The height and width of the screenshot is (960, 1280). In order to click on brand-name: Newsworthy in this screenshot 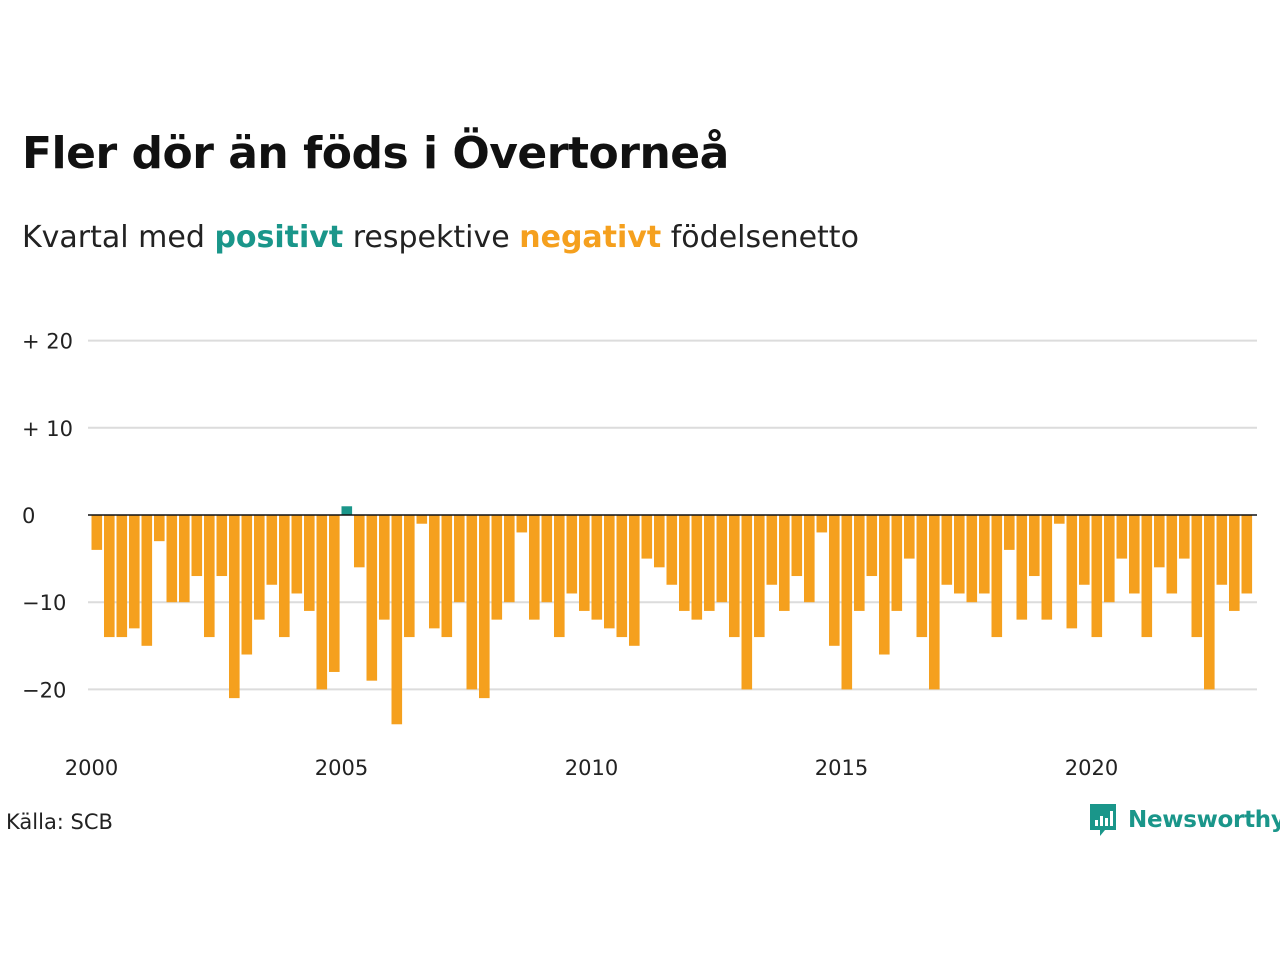, I will do `click(1204, 820)`.